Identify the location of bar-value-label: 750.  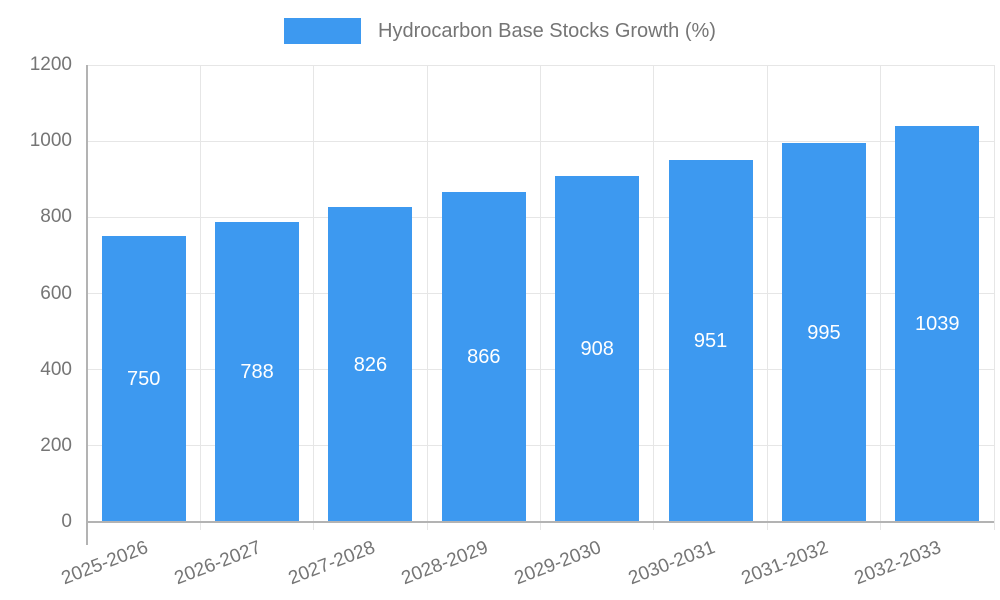
(143, 379).